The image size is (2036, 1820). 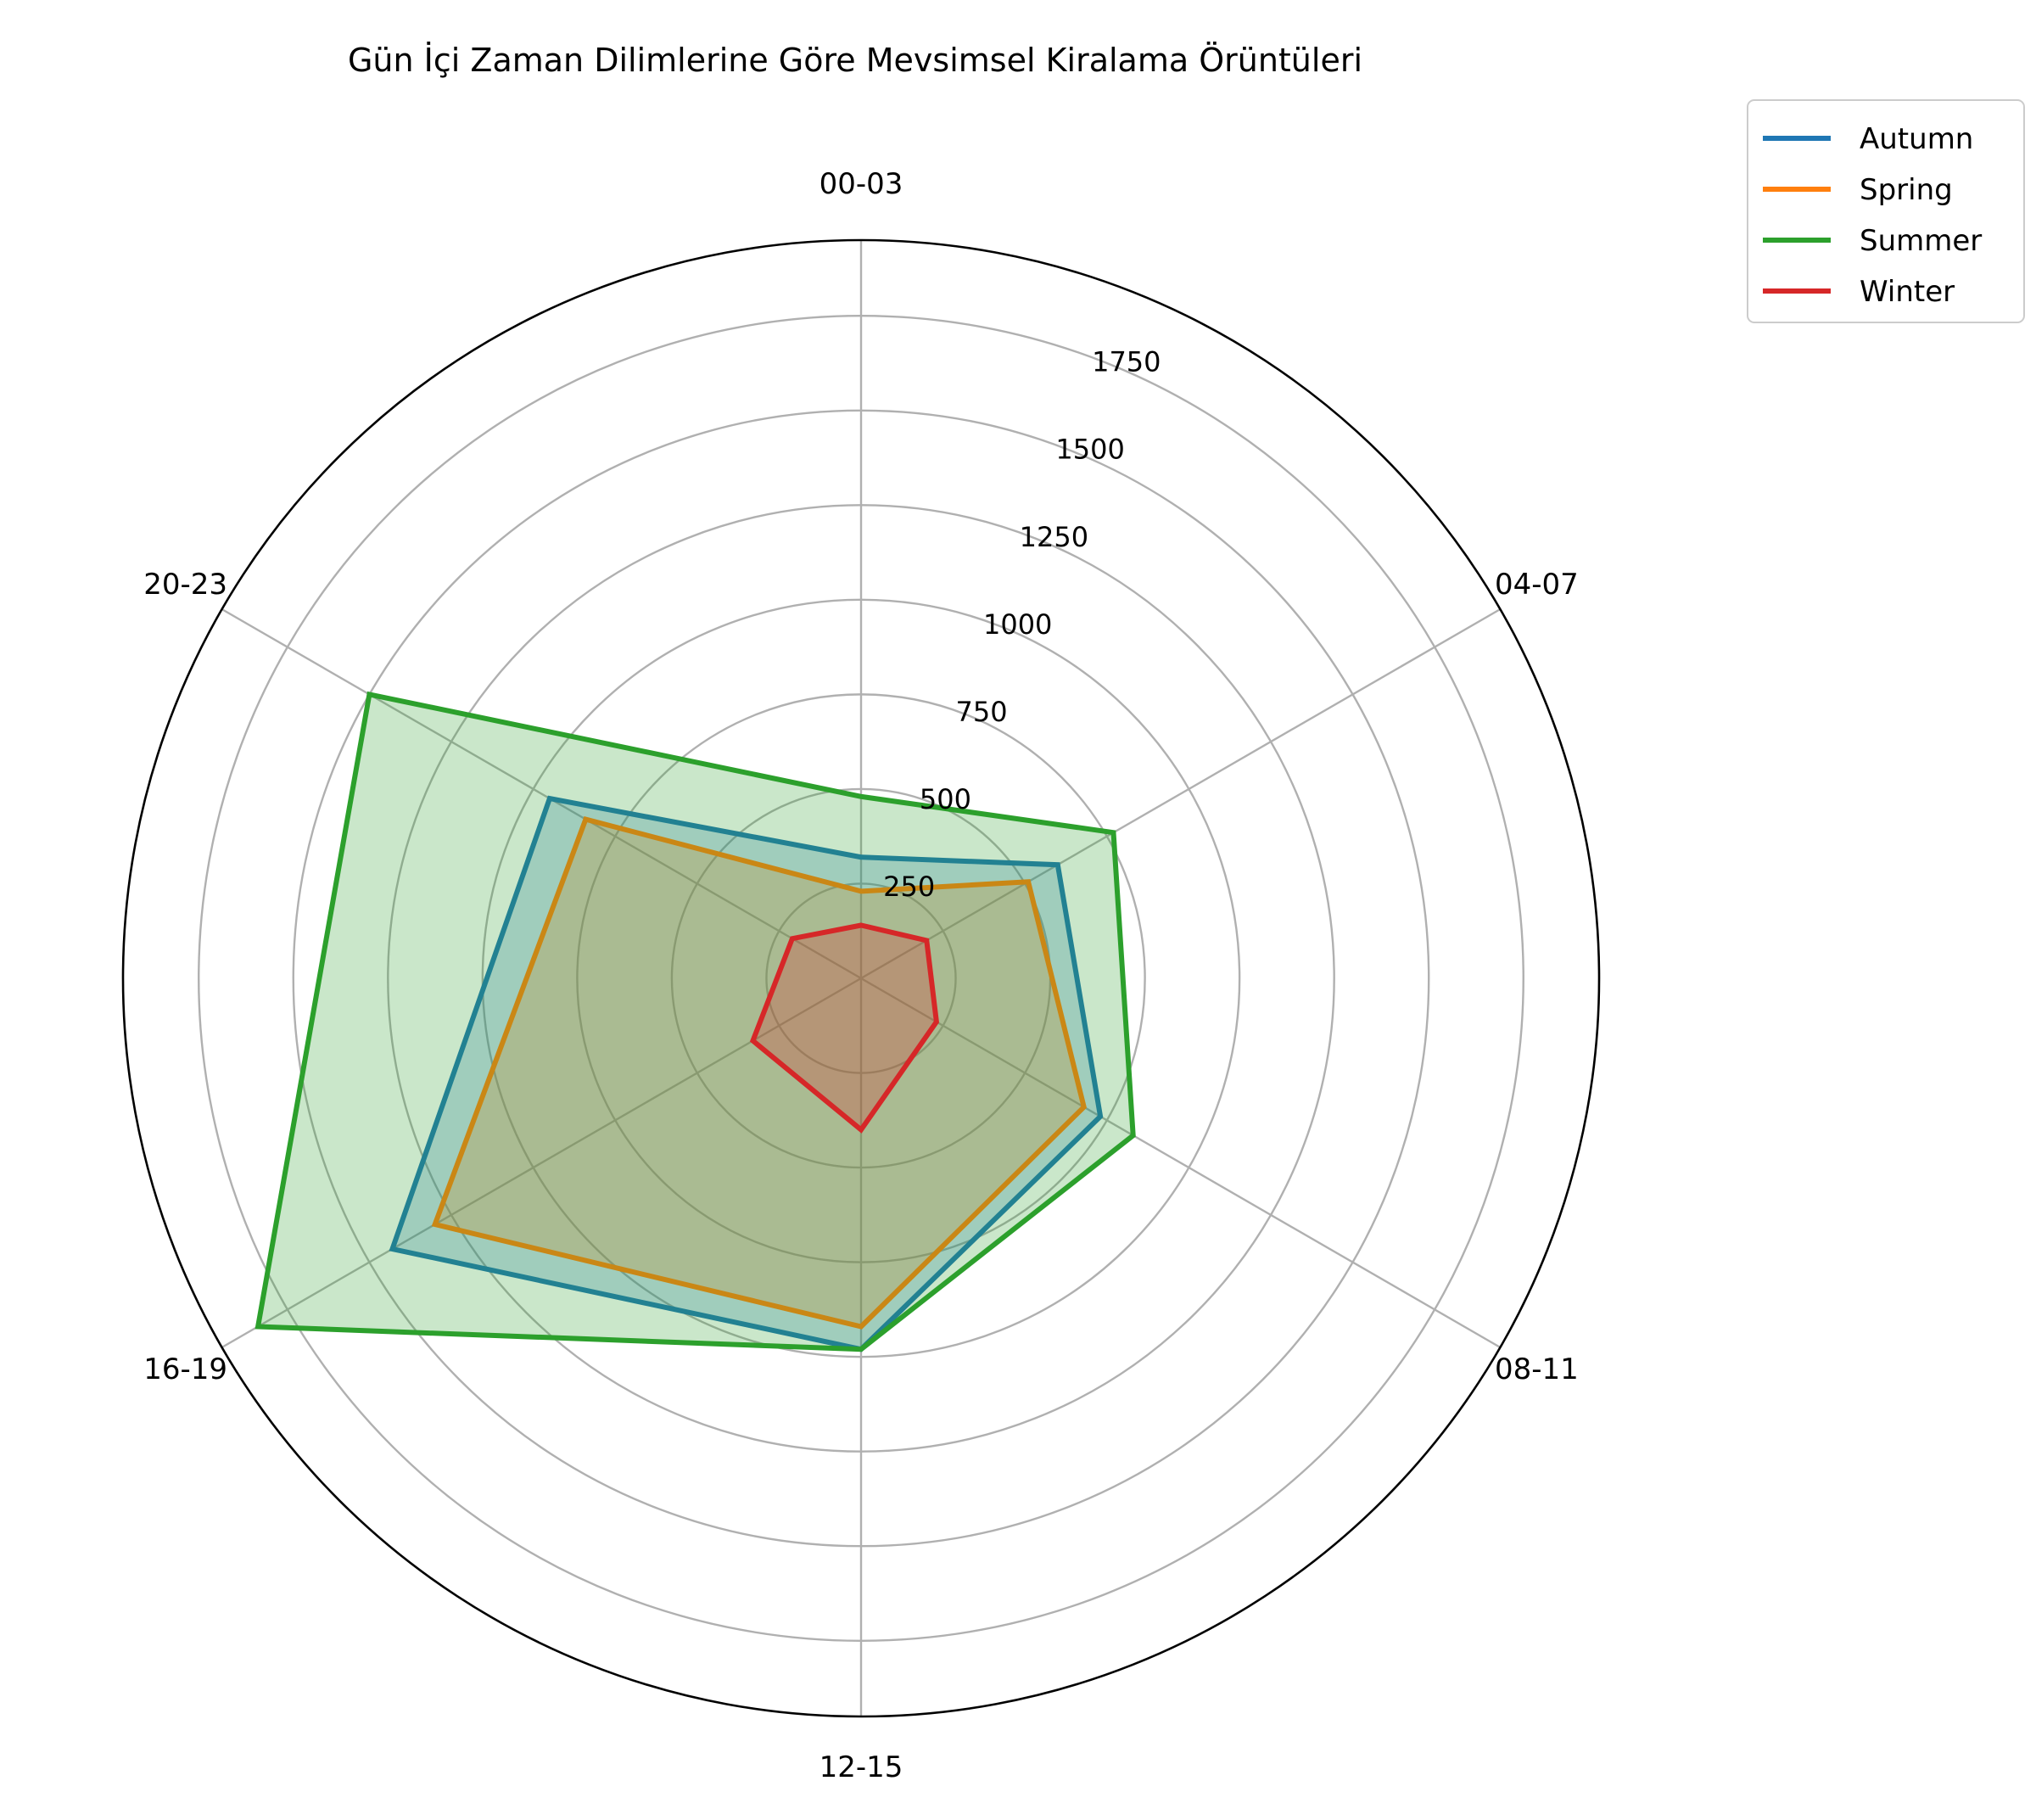 What do you see at coordinates (946, 799) in the screenshot?
I see `r-tick-label: 500` at bounding box center [946, 799].